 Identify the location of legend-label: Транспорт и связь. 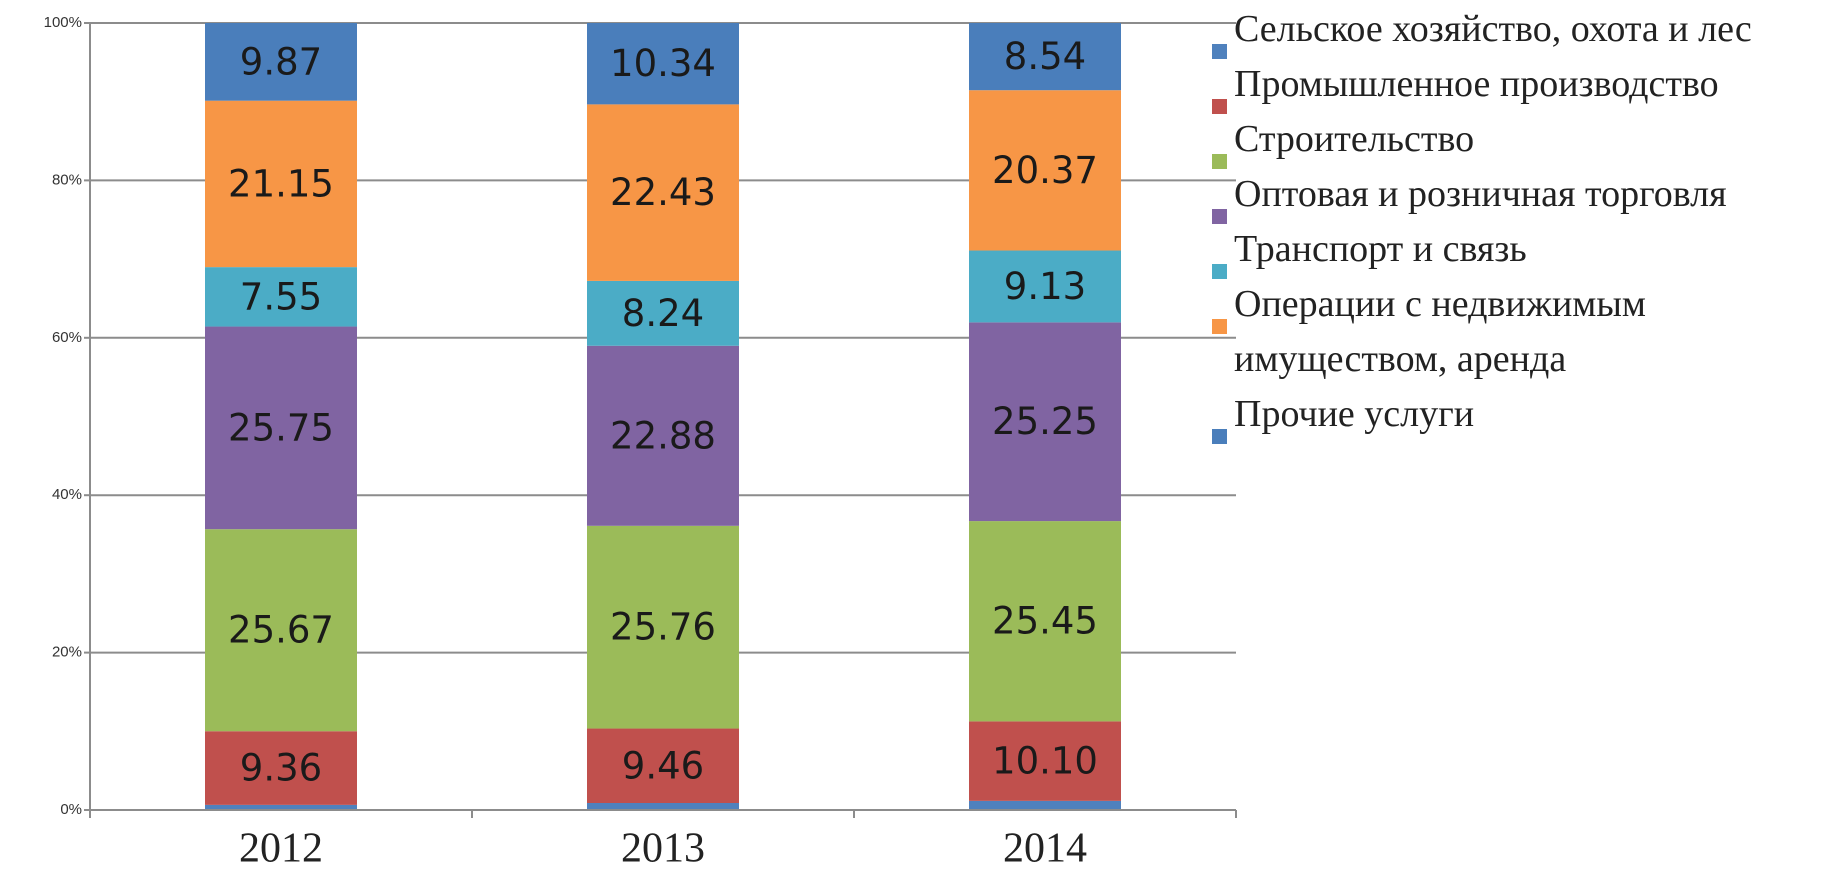
(1380, 249).